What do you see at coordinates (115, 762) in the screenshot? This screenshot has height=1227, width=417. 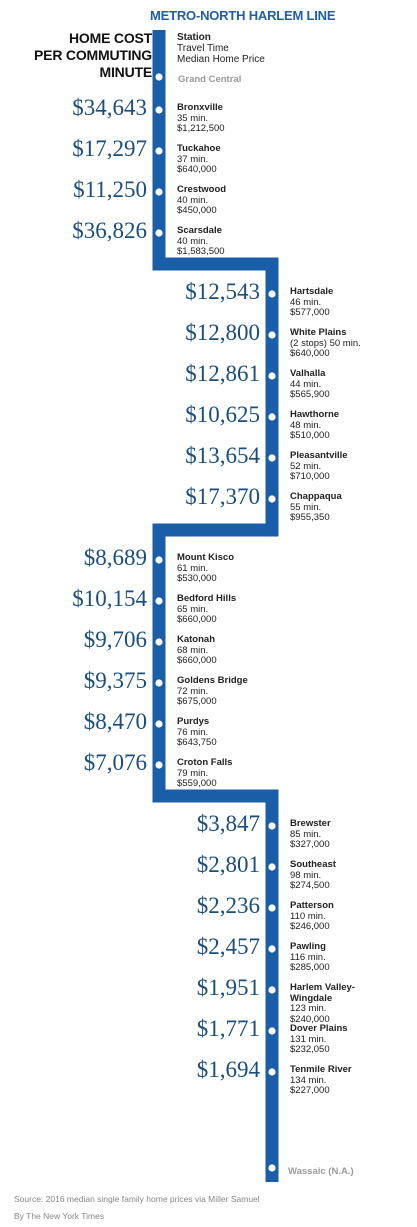 I see `cost-per-minute-label: $7,076` at bounding box center [115, 762].